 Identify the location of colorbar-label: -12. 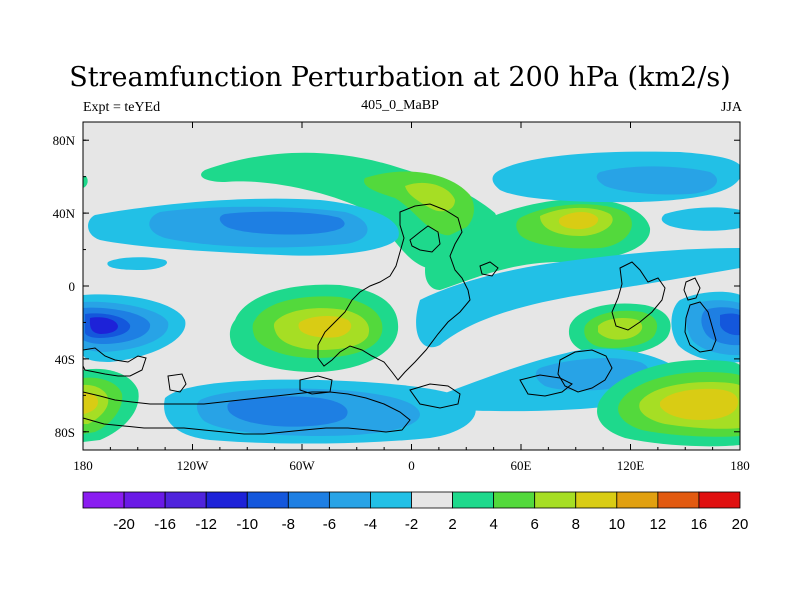
(206, 524).